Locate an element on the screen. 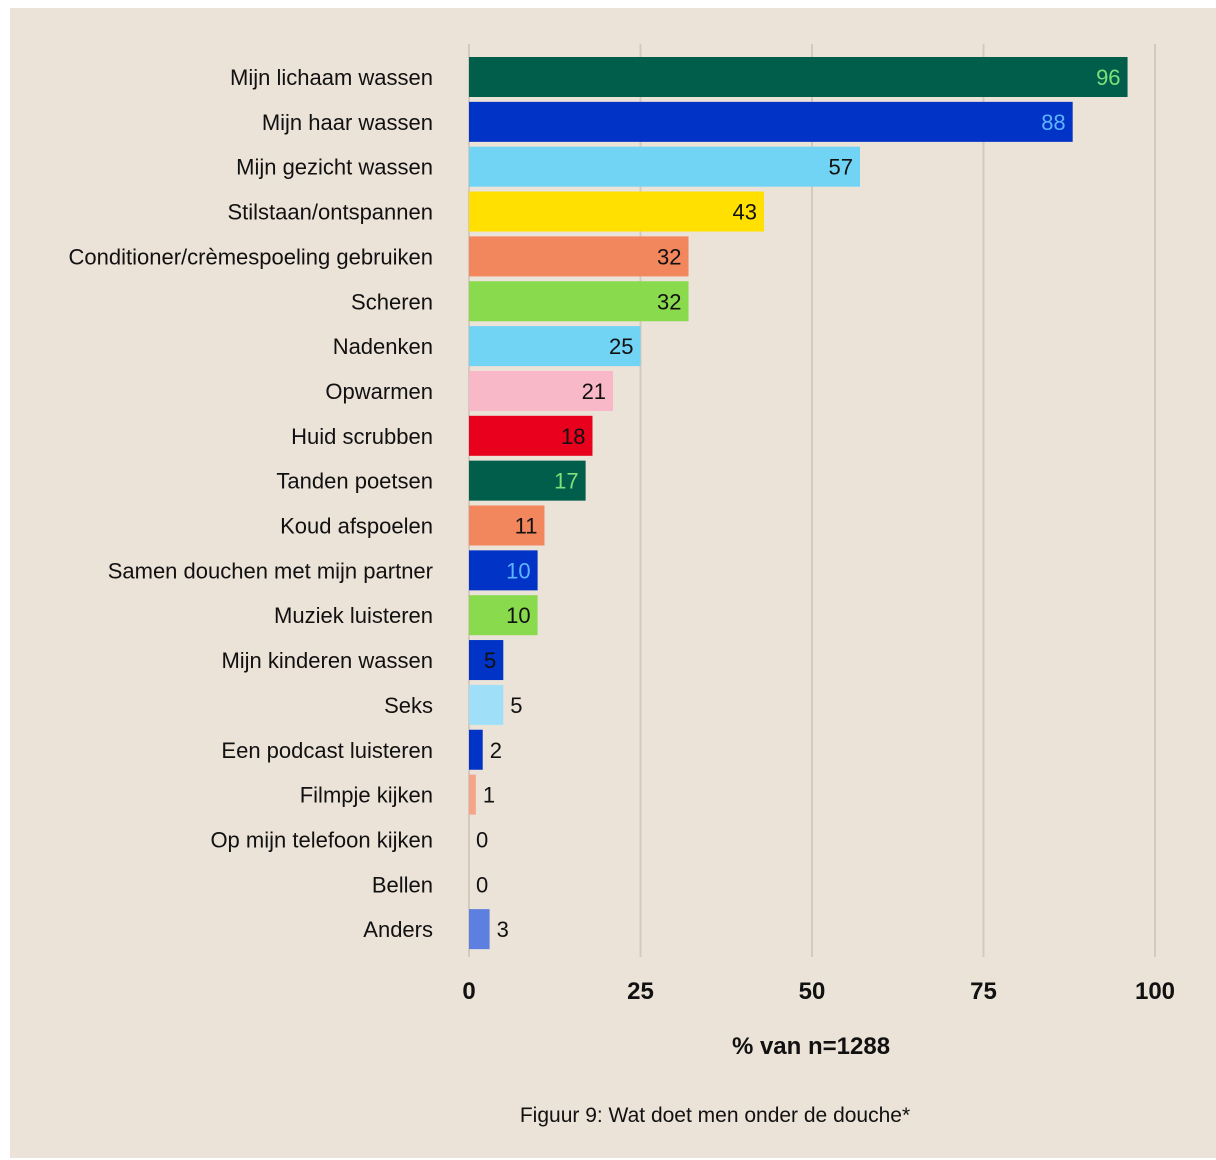 This screenshot has width=1216, height=1160. category-label: Een podcast luisteren is located at coordinates (327, 750).